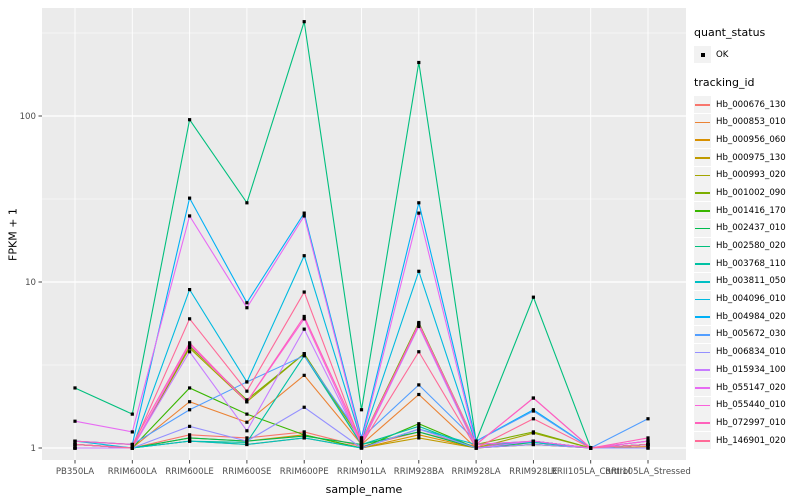  What do you see at coordinates (746, 281) in the screenshot?
I see `legend-item-Hb_003811_050: Hb_003811_050` at bounding box center [746, 281].